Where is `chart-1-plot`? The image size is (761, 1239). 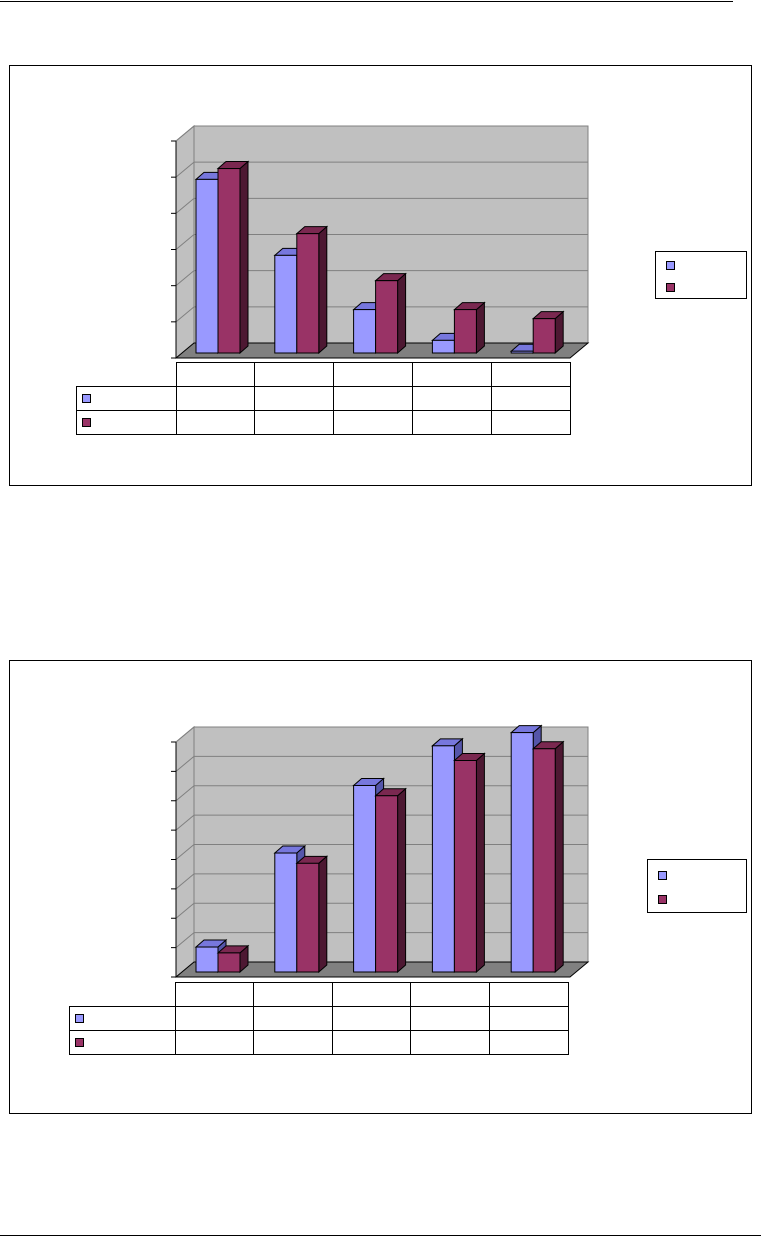
chart-1-plot is located at coordinates (380, 242).